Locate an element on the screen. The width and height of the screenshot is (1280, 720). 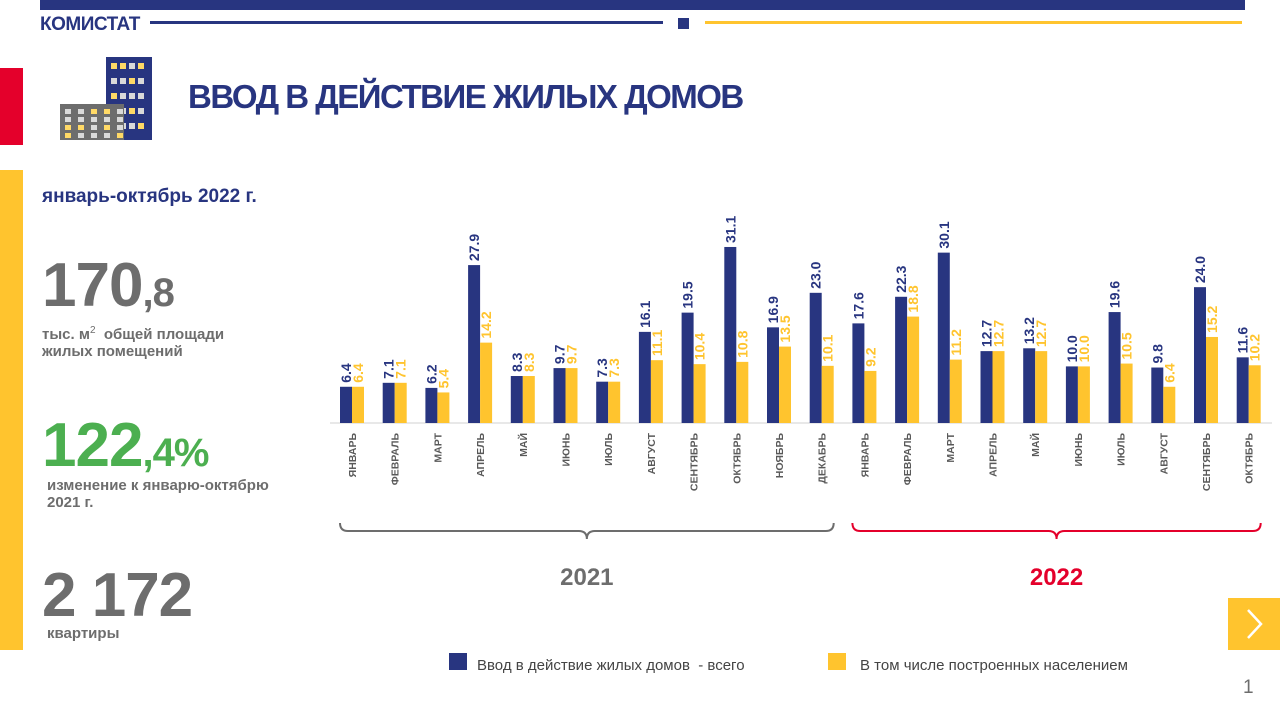
page-title: ВВОД В ДЕЙСТВИЕ ЖИЛЫХ ДОМОВ is located at coordinates (466, 96).